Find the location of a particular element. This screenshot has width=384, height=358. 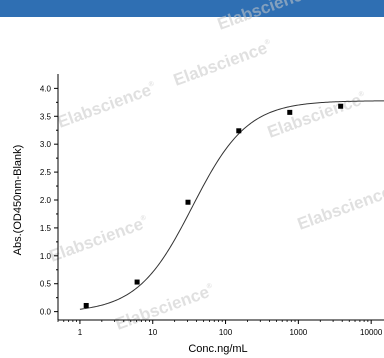

y-tick-label: 0.0 is located at coordinates (46, 312).